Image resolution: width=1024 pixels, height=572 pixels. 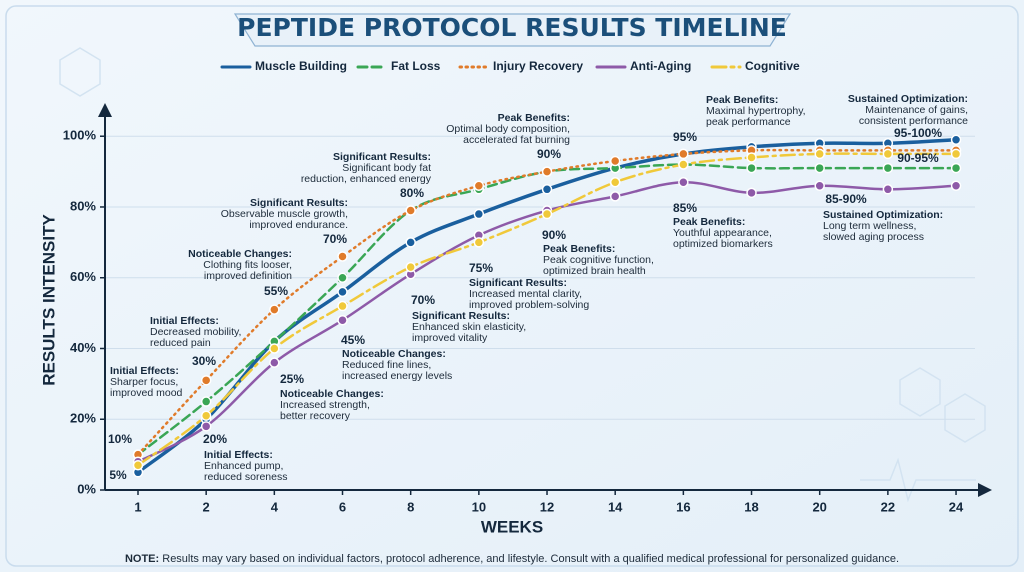 I want to click on x-tick-label: 14, so click(x=615, y=506).